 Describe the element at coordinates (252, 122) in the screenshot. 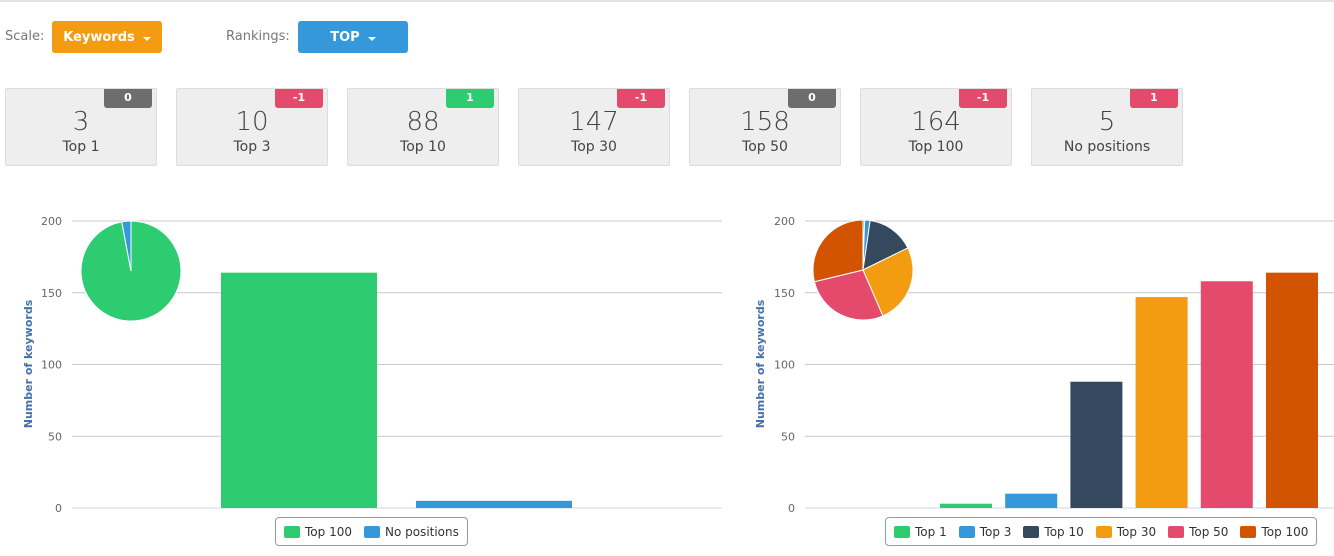

I see `stat-value: 10` at that location.